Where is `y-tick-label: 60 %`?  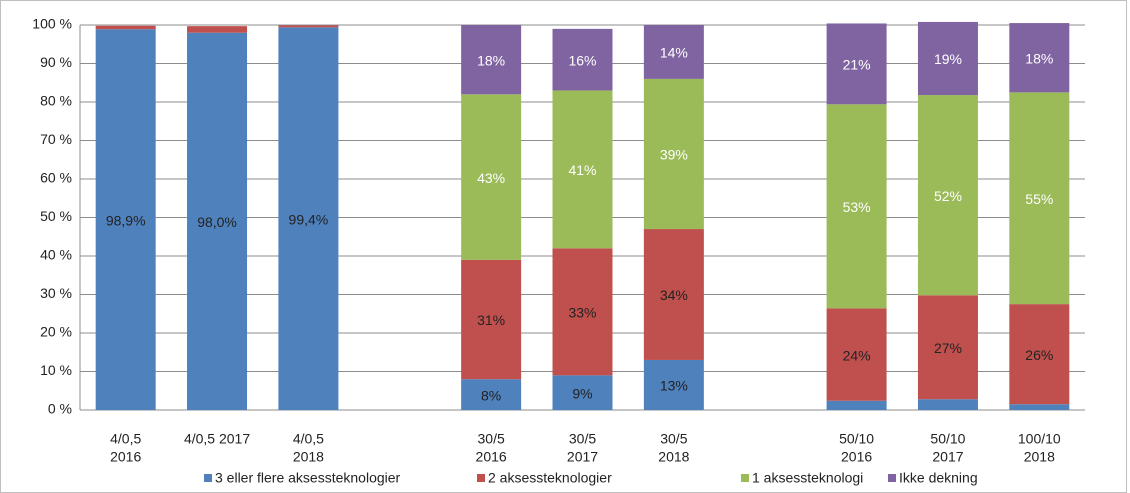
y-tick-label: 60 % is located at coordinates (56, 178).